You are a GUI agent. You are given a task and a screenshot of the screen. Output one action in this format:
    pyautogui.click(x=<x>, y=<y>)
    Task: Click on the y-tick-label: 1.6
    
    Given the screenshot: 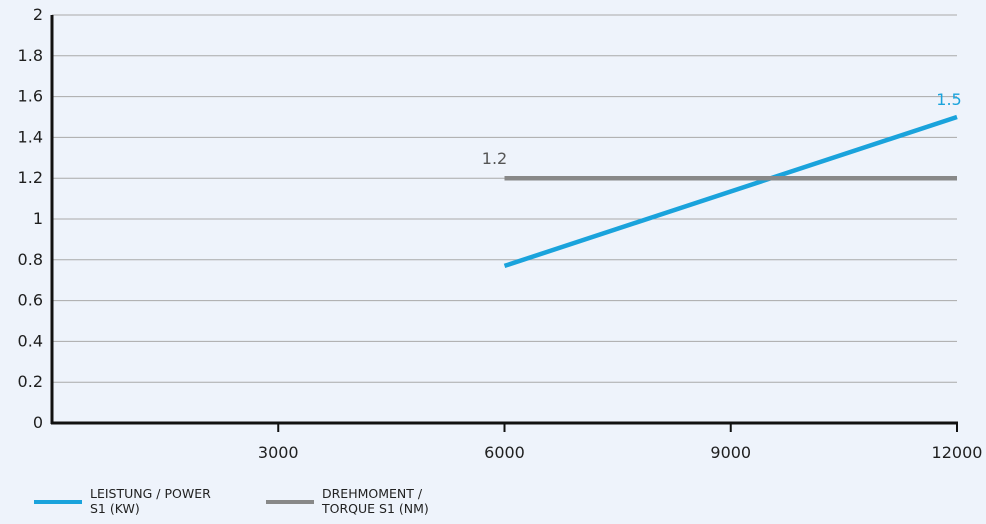 What is the action you would take?
    pyautogui.click(x=30, y=96)
    